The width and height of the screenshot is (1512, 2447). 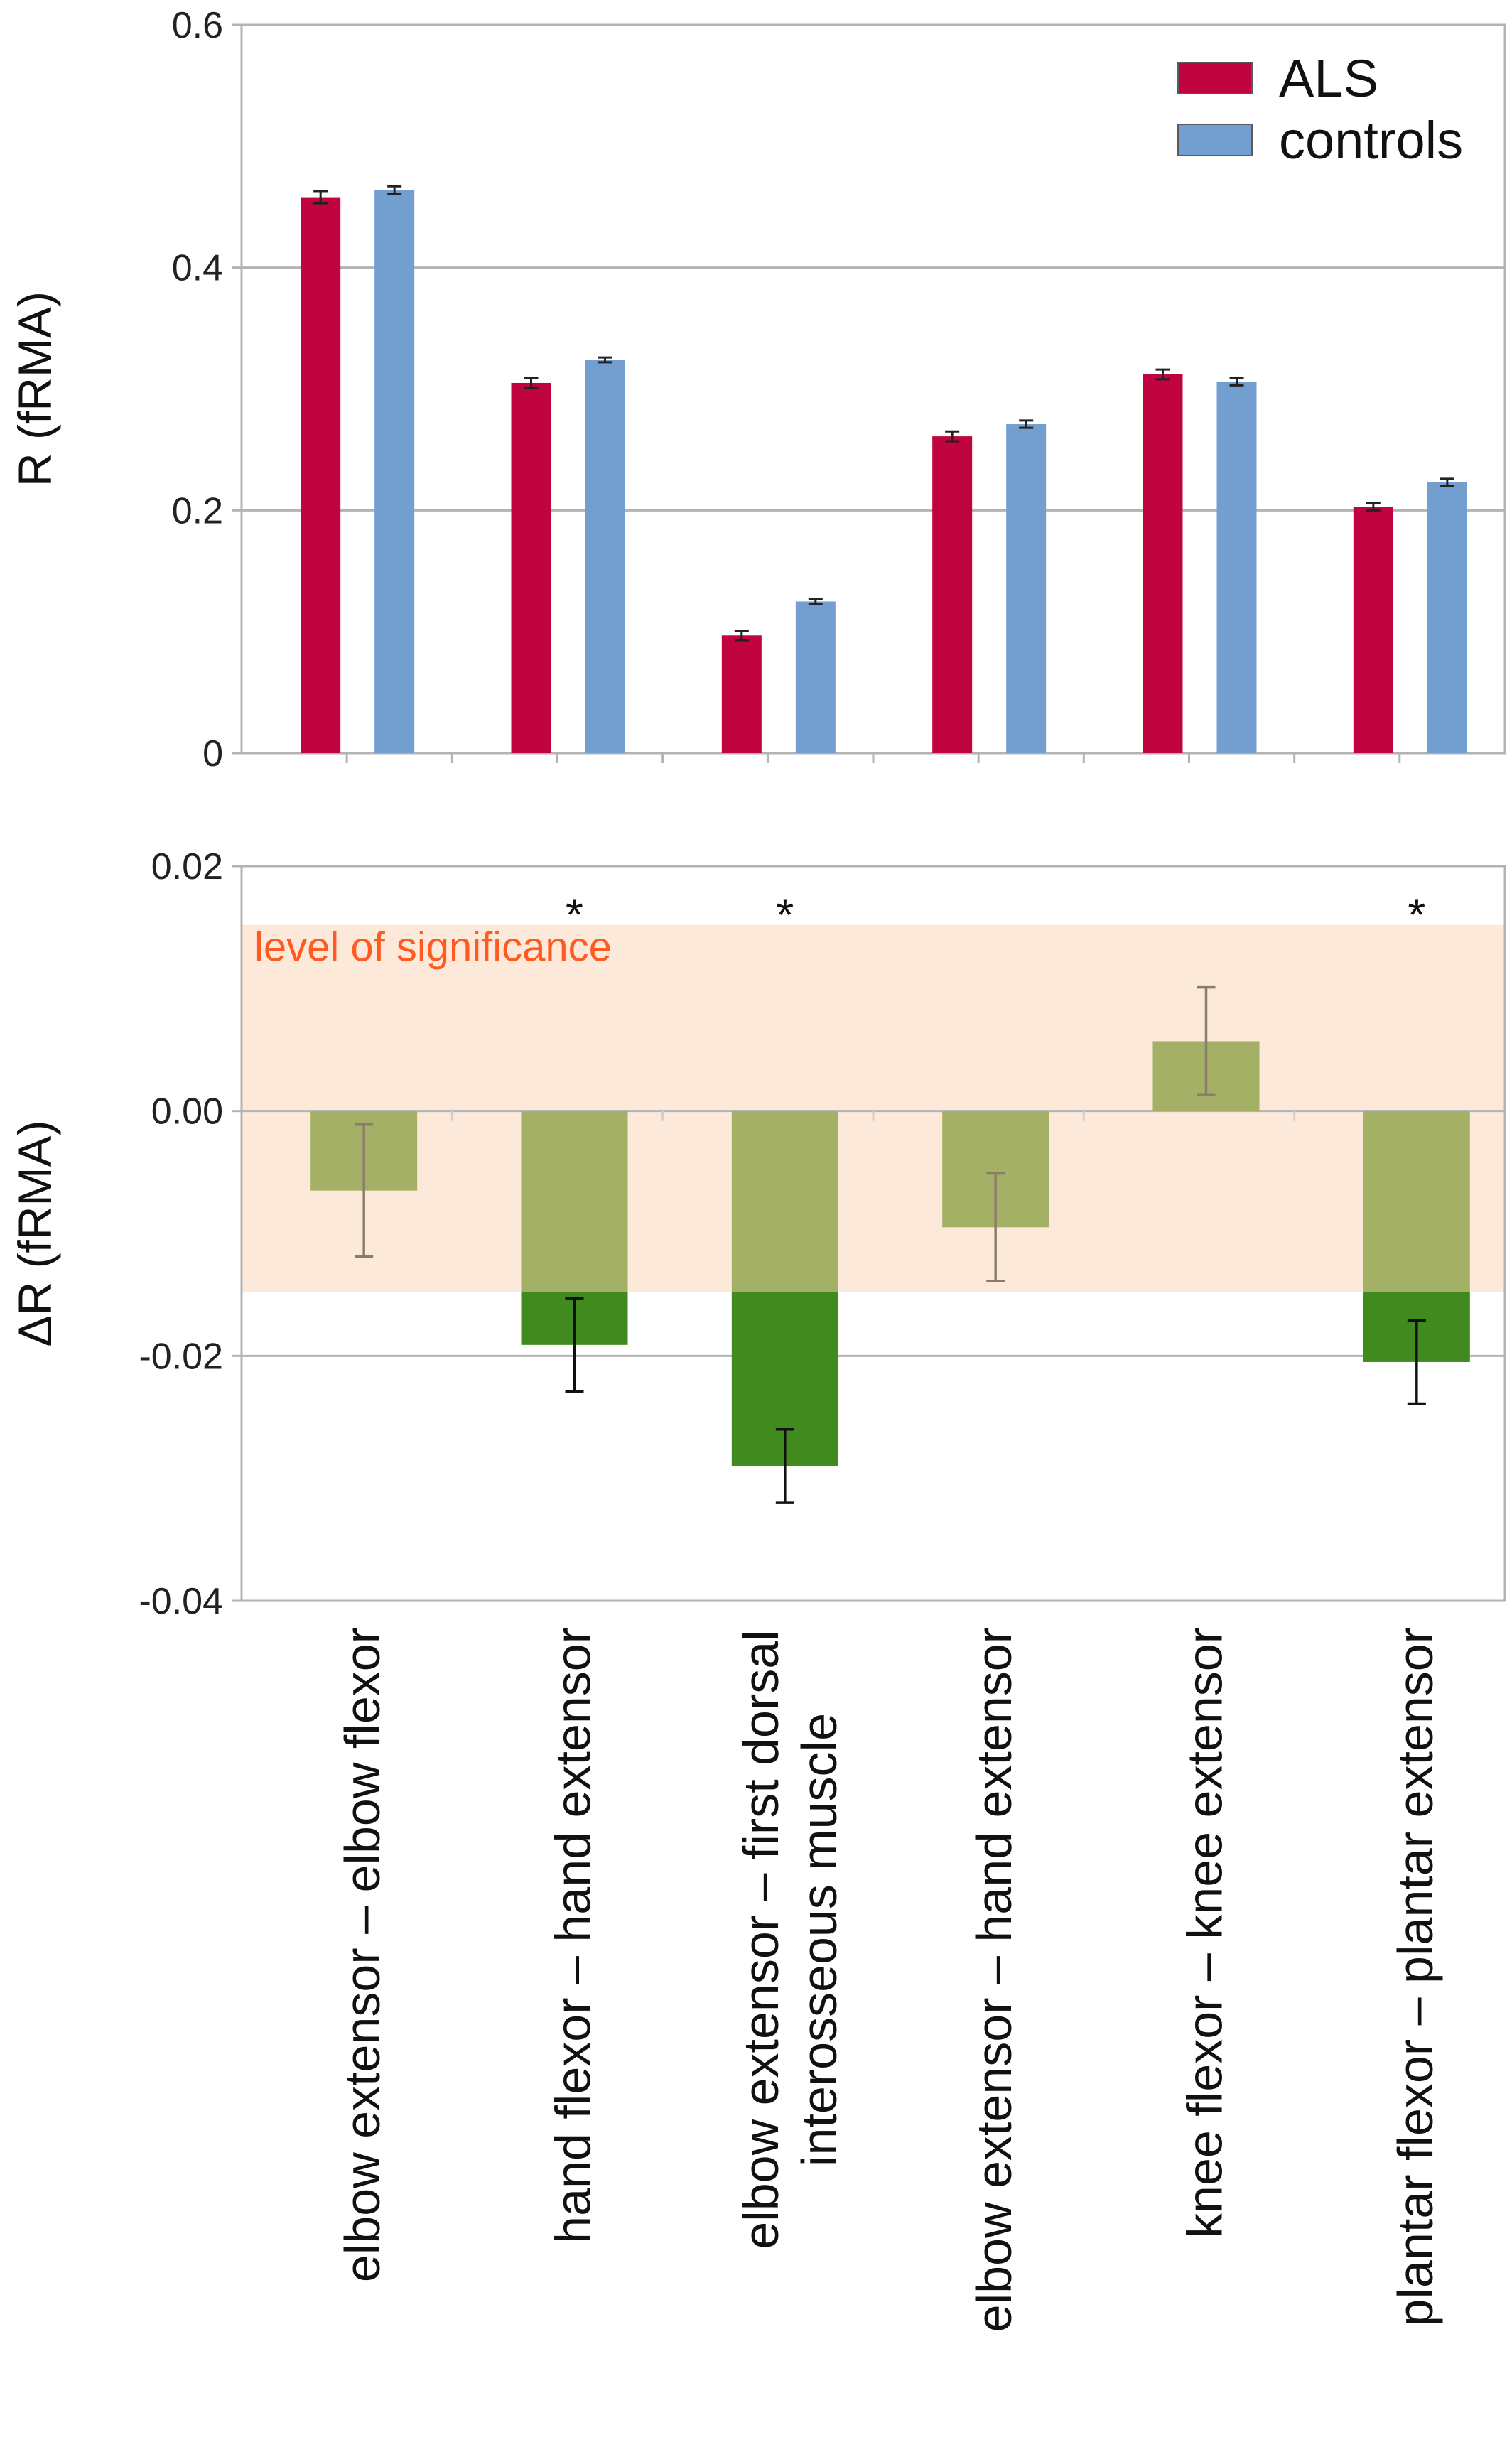 What do you see at coordinates (994, 1979) in the screenshot?
I see `category-label-4: elbow extensor – hand extensor` at bounding box center [994, 1979].